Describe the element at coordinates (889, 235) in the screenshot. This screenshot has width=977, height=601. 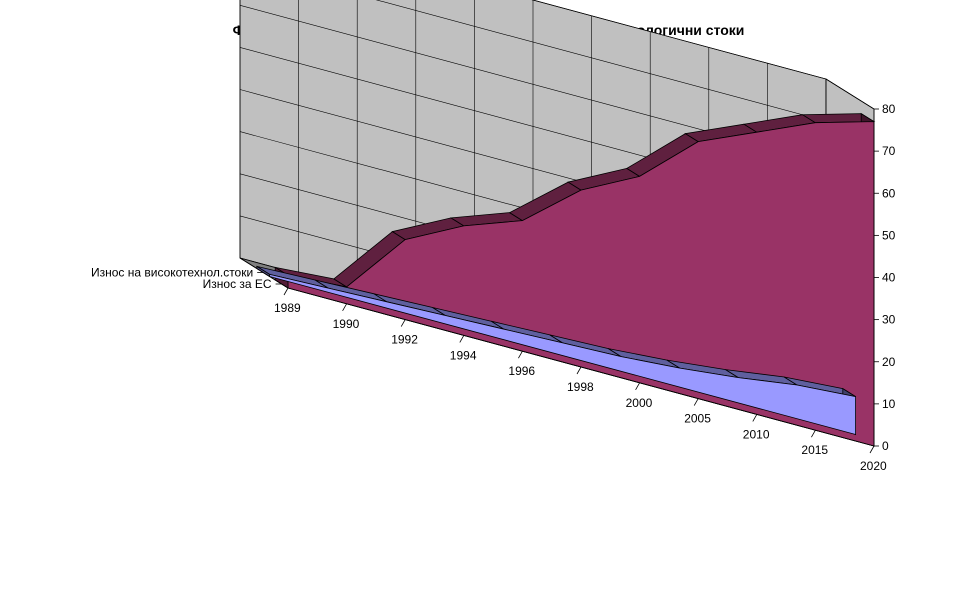
I see `y-tick-label: 50` at that location.